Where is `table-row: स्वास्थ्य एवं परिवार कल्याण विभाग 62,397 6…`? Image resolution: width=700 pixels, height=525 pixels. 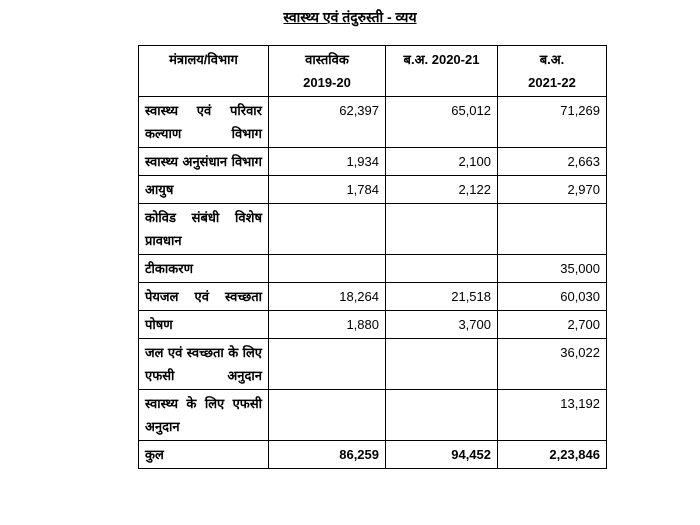
table-row: स्वास्थ्य एवं परिवार कल्याण विभाग 62,397 6… is located at coordinates (372, 122).